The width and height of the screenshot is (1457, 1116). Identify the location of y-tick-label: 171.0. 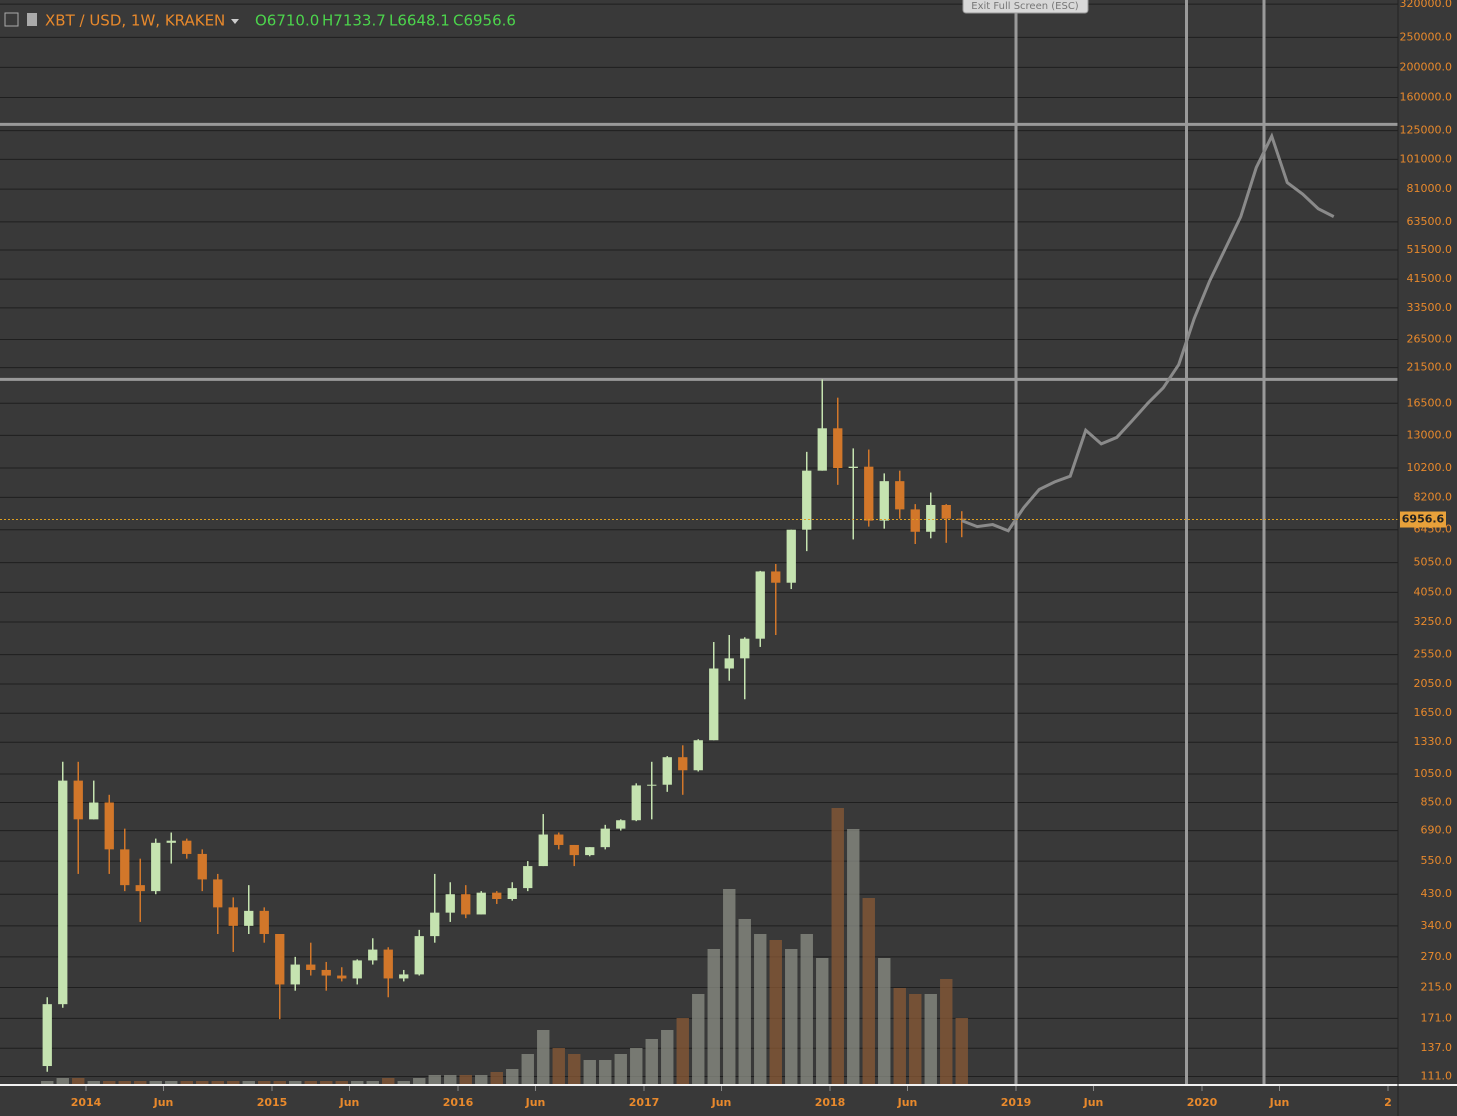
(1437, 1017).